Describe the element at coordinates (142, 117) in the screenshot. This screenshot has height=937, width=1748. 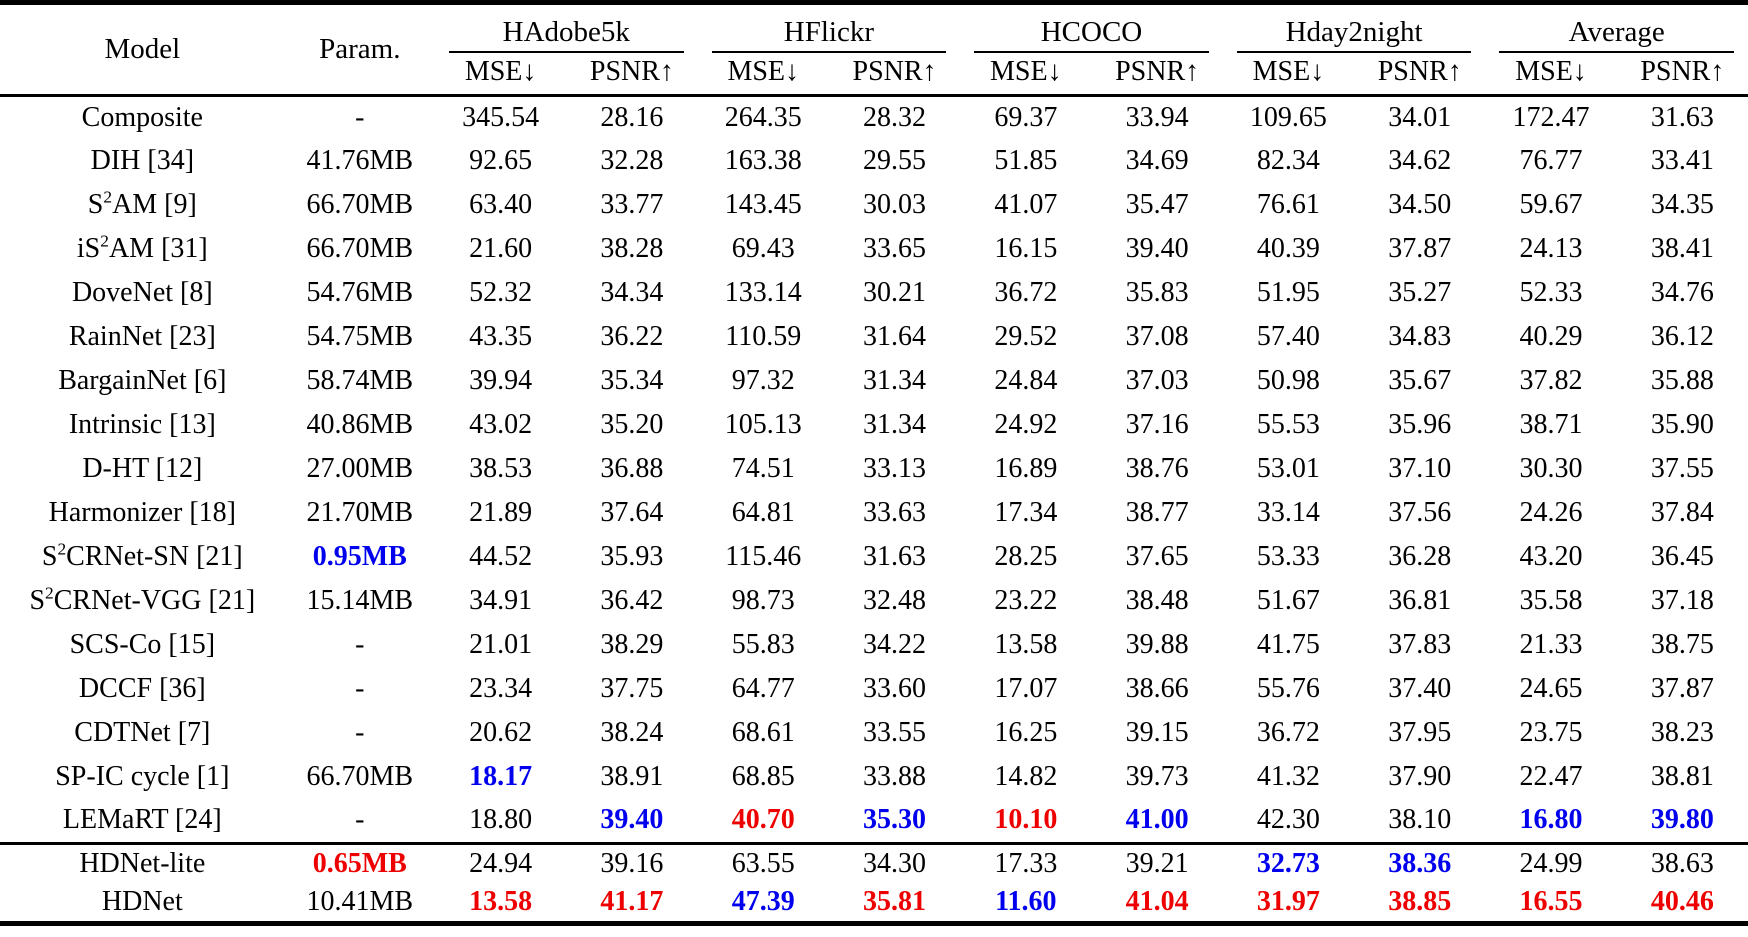
I see `model-cell: Composite` at that location.